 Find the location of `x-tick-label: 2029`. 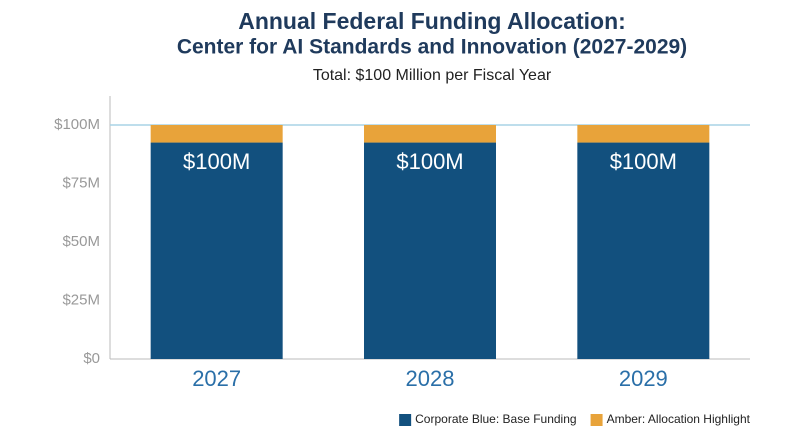

x-tick-label: 2029 is located at coordinates (643, 378).